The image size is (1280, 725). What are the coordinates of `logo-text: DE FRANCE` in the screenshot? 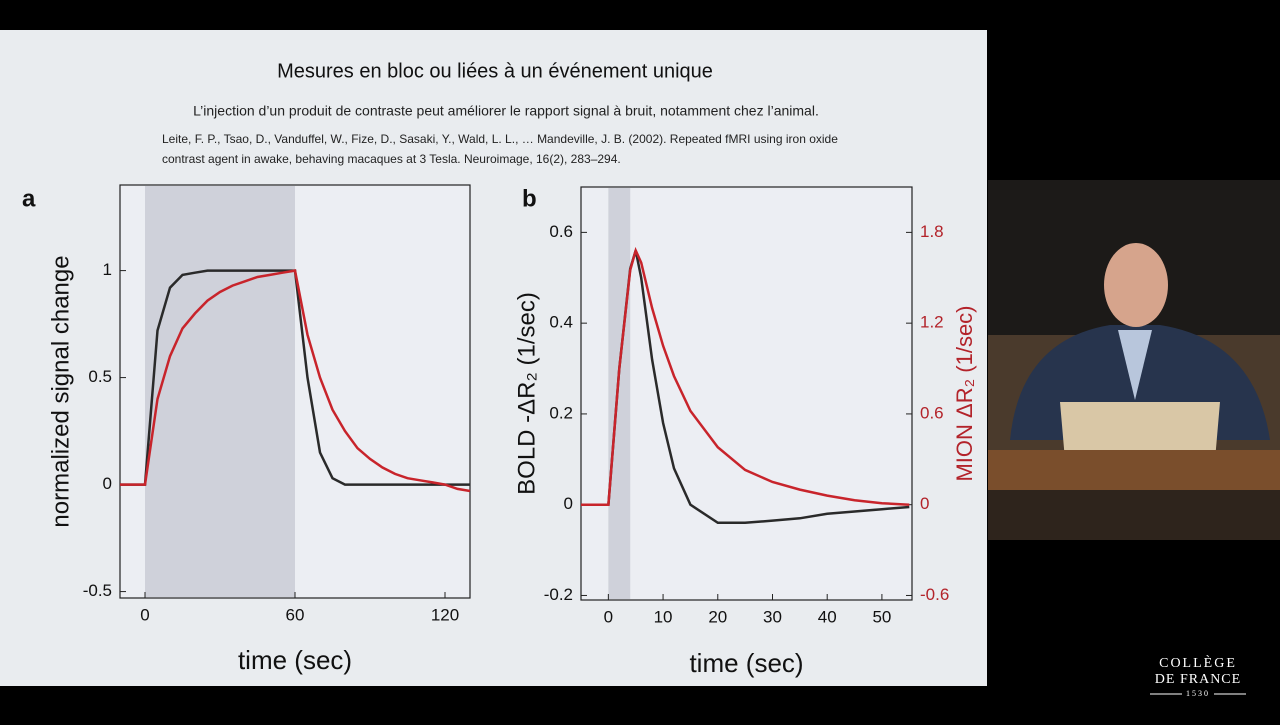 It's located at (1198, 679).